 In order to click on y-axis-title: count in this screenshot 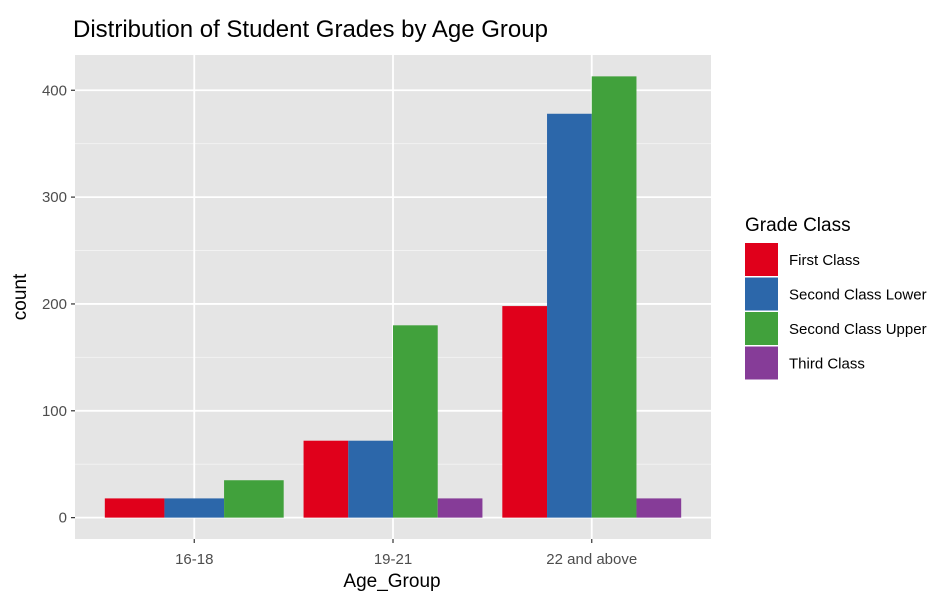, I will do `click(20, 296)`.